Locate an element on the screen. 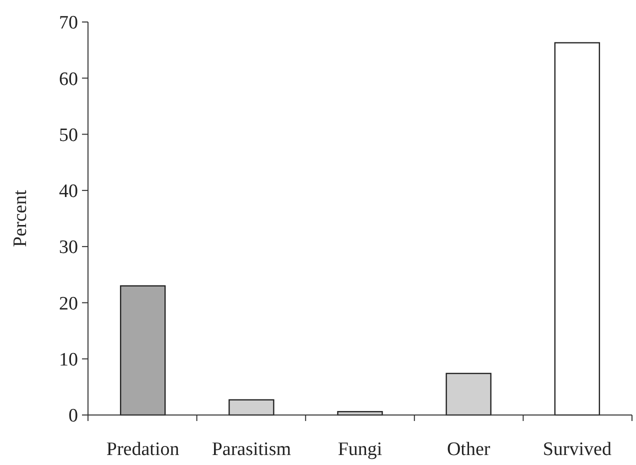  x-tick-label: Survived is located at coordinates (577, 449).